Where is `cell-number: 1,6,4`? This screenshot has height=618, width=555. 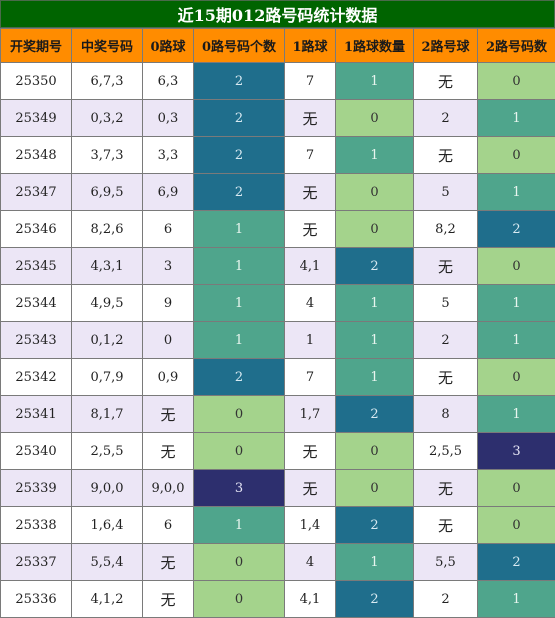 cell-number: 1,6,4 is located at coordinates (107, 525).